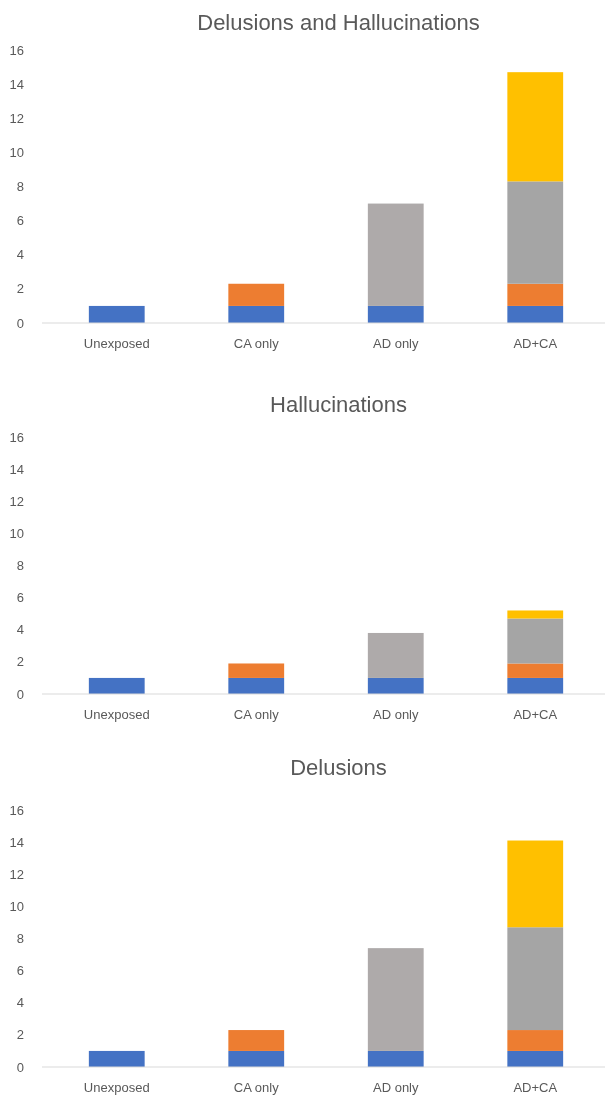 This screenshot has height=1104, width=612. What do you see at coordinates (338, 767) in the screenshot?
I see `chart-title: Delusions` at bounding box center [338, 767].